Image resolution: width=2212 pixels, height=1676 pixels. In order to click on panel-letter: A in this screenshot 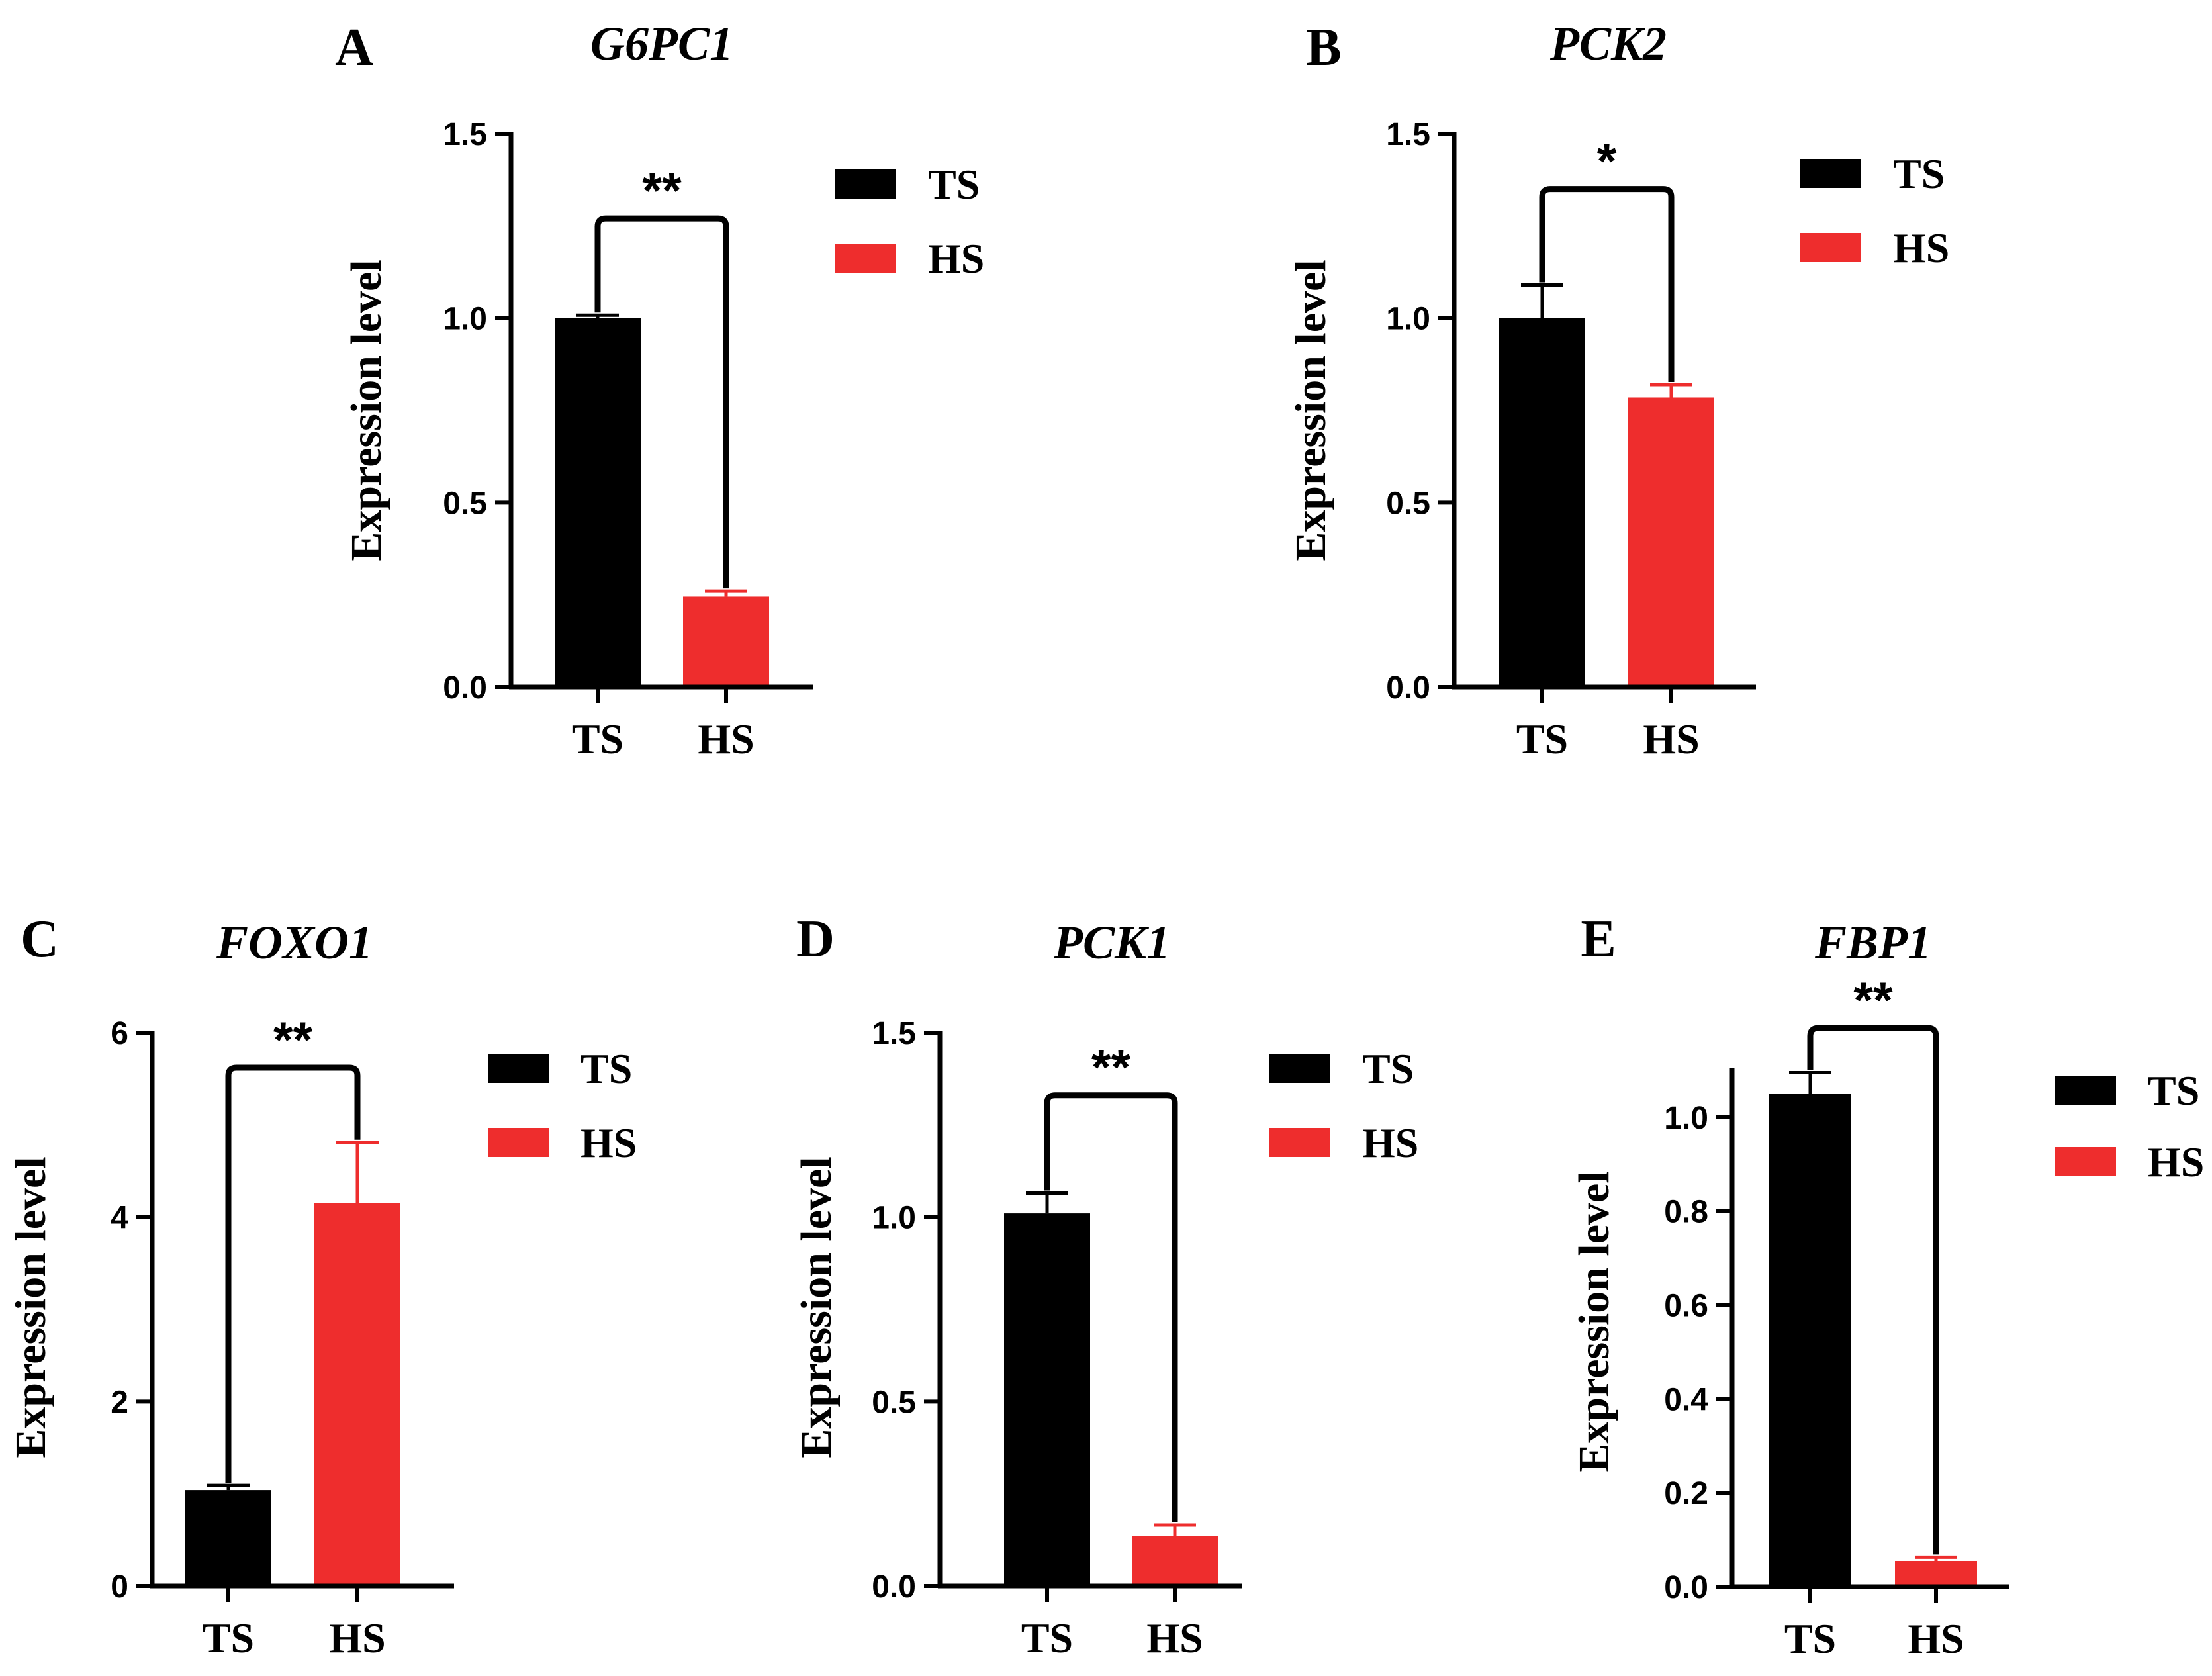, I will do `click(354, 48)`.